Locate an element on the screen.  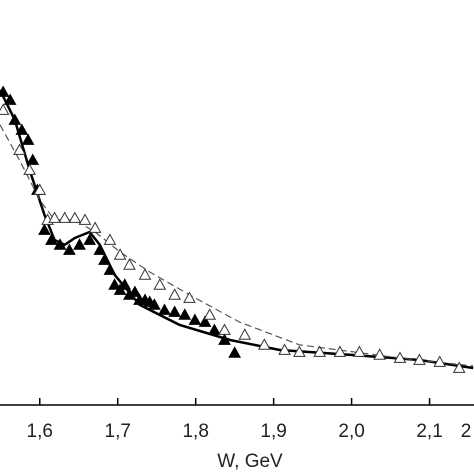
x-tick-label: 2,1 is located at coordinates (429, 431).